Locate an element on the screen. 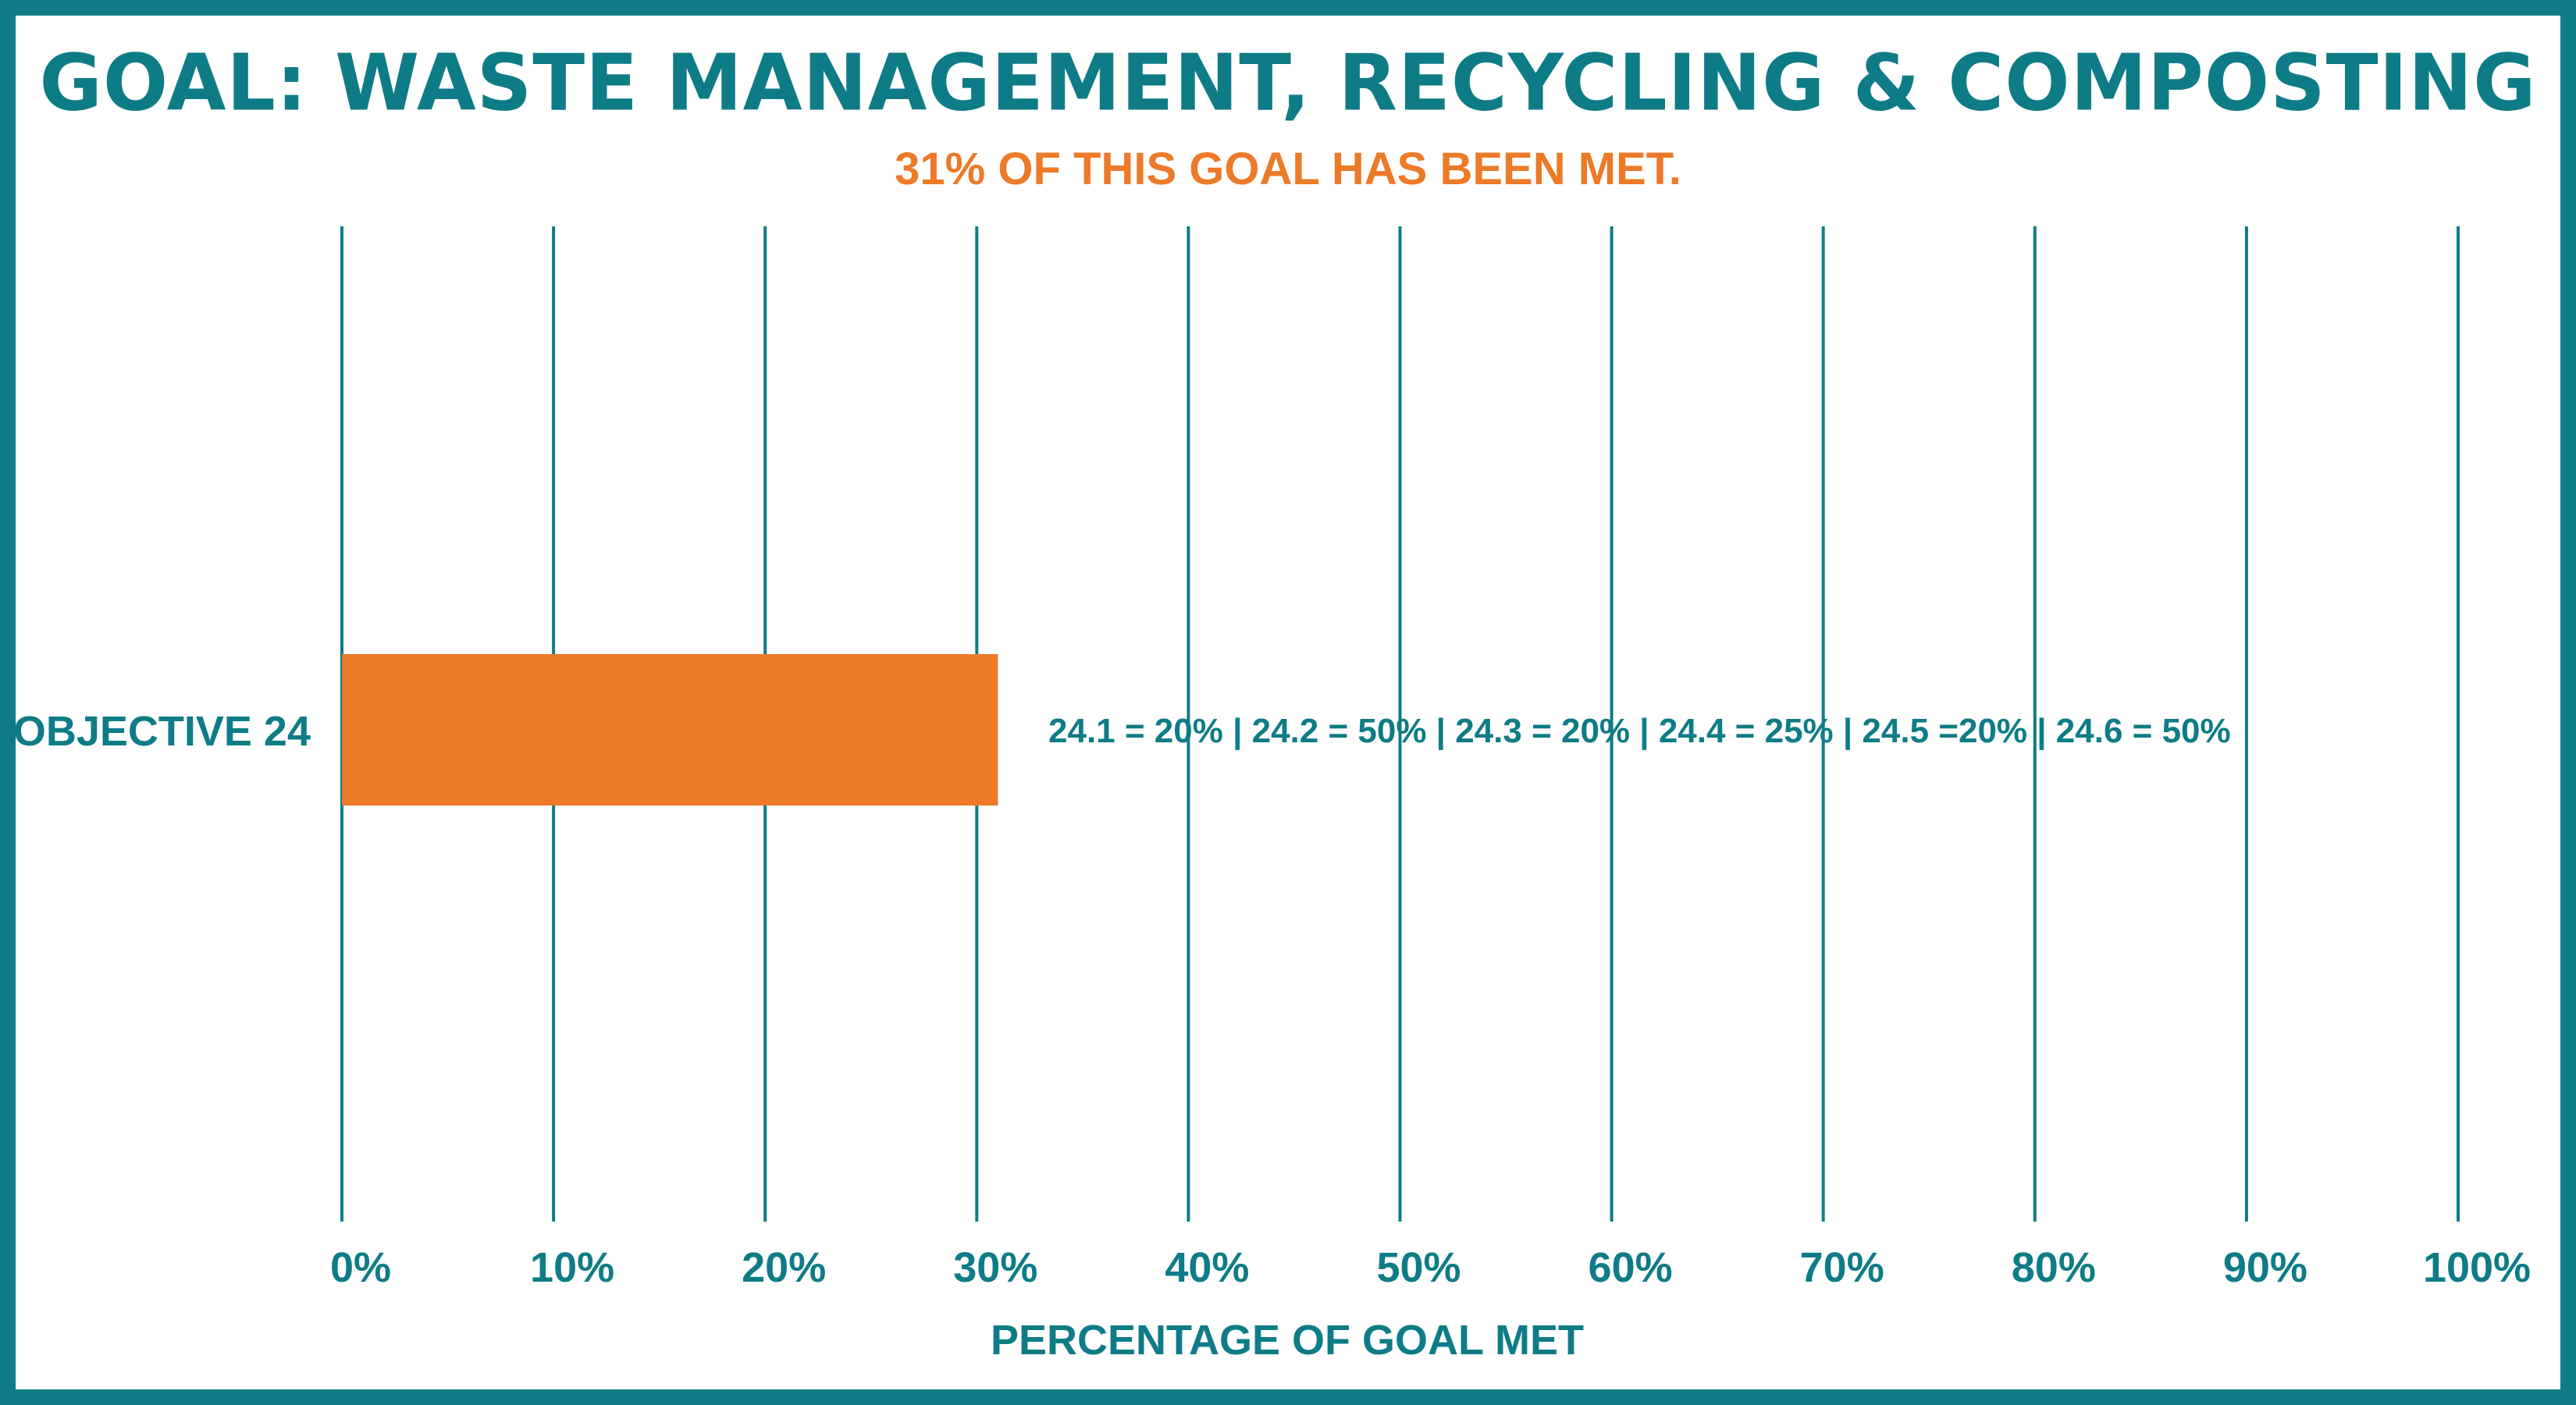 This screenshot has height=1405, width=2576. x-tick-label: 40% is located at coordinates (1207, 1268).